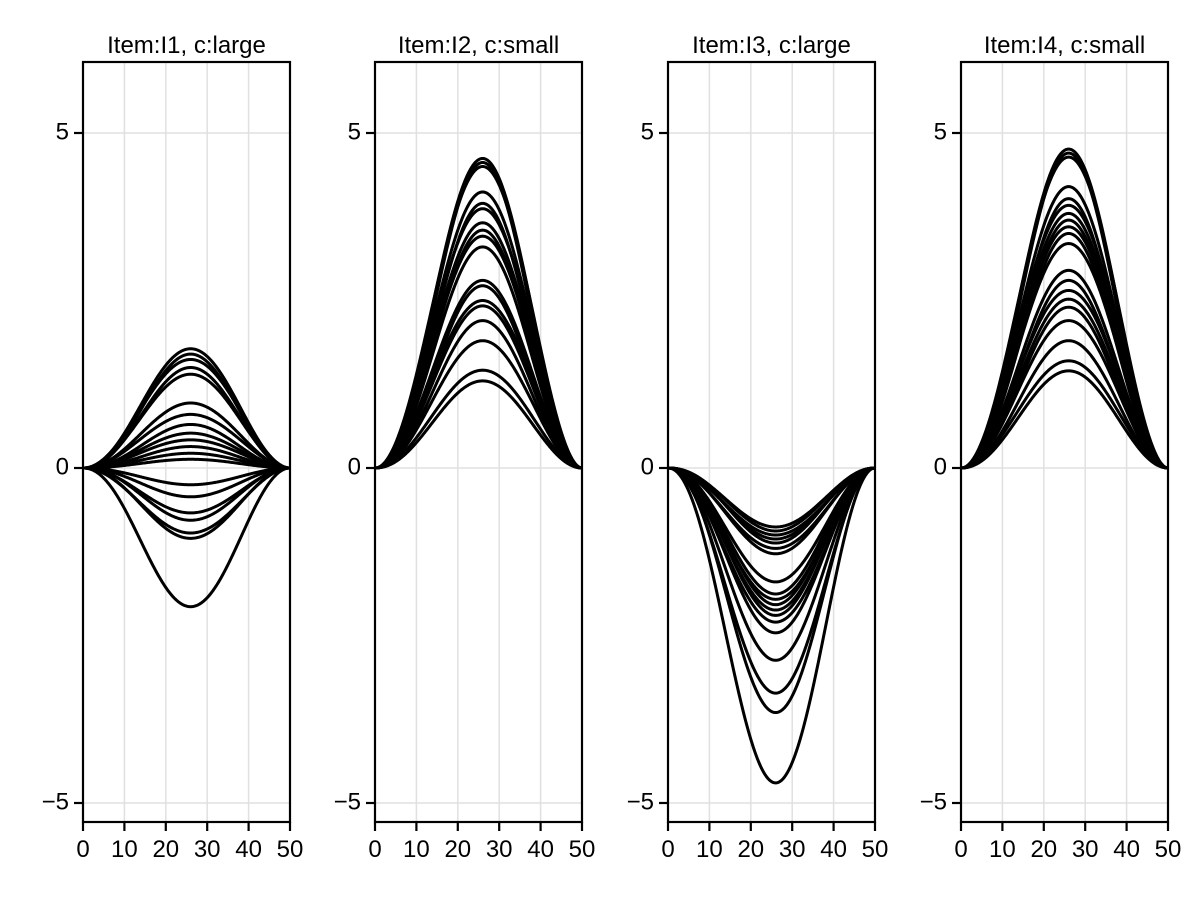 The width and height of the screenshot is (1200, 900). What do you see at coordinates (186, 45) in the screenshot?
I see `panel-title-i1: Item:I1, c:large` at bounding box center [186, 45].